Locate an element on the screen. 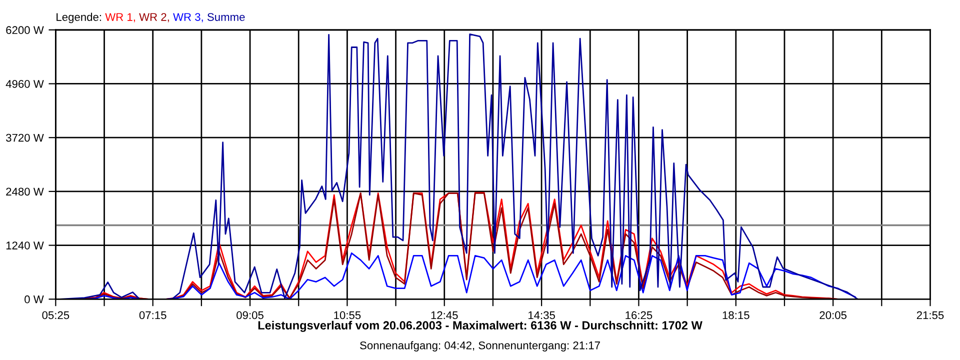 This screenshot has height=360, width=960. y-tick-label: 1240 W is located at coordinates (25, 246).